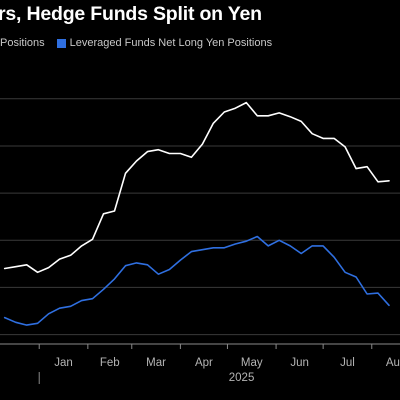 This screenshot has height=400, width=400. I want to click on legend-swatch-blue, so click(61, 43).